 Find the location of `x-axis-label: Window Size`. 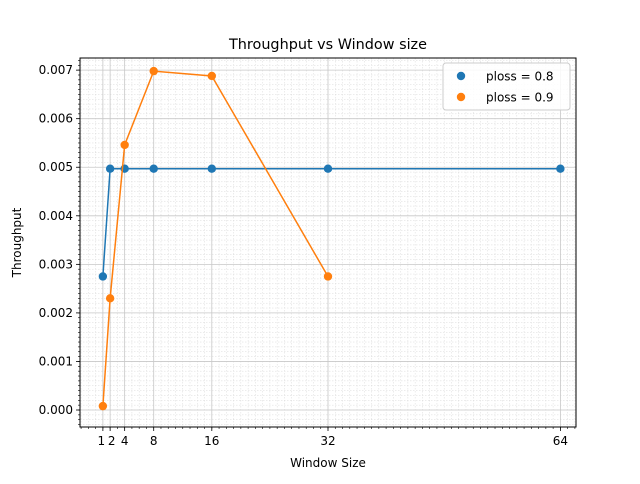

x-axis-label: Window Size is located at coordinates (328, 463).